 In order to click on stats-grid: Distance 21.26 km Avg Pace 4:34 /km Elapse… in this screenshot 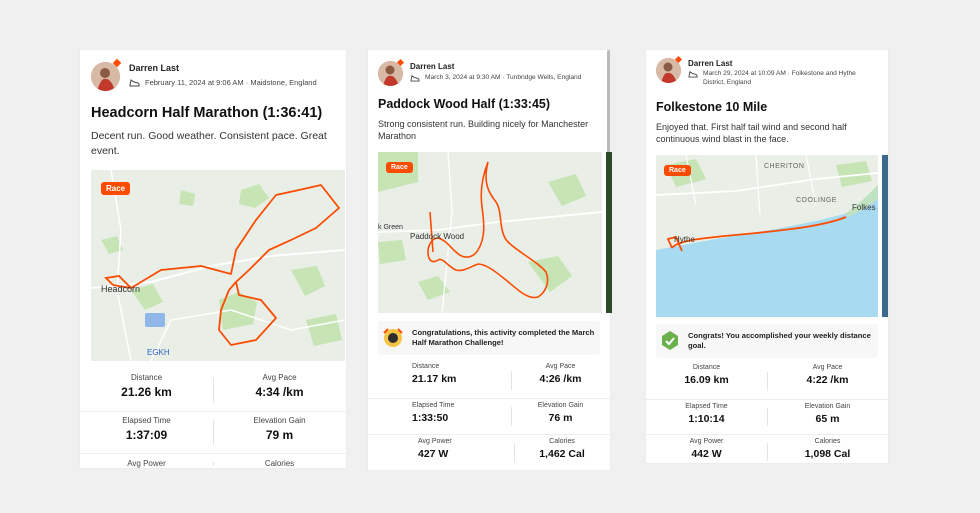, I will do `click(213, 419)`.